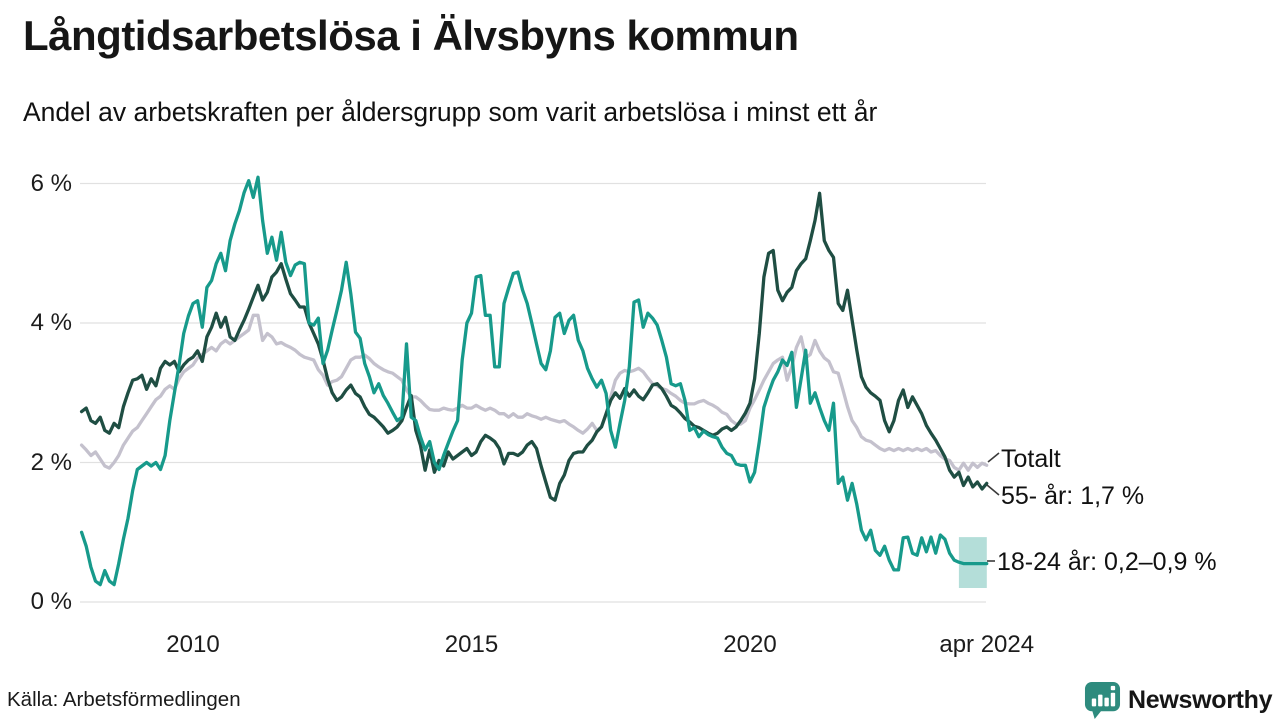  Describe the element at coordinates (750, 644) in the screenshot. I see `x-tick-label: 2020` at that location.